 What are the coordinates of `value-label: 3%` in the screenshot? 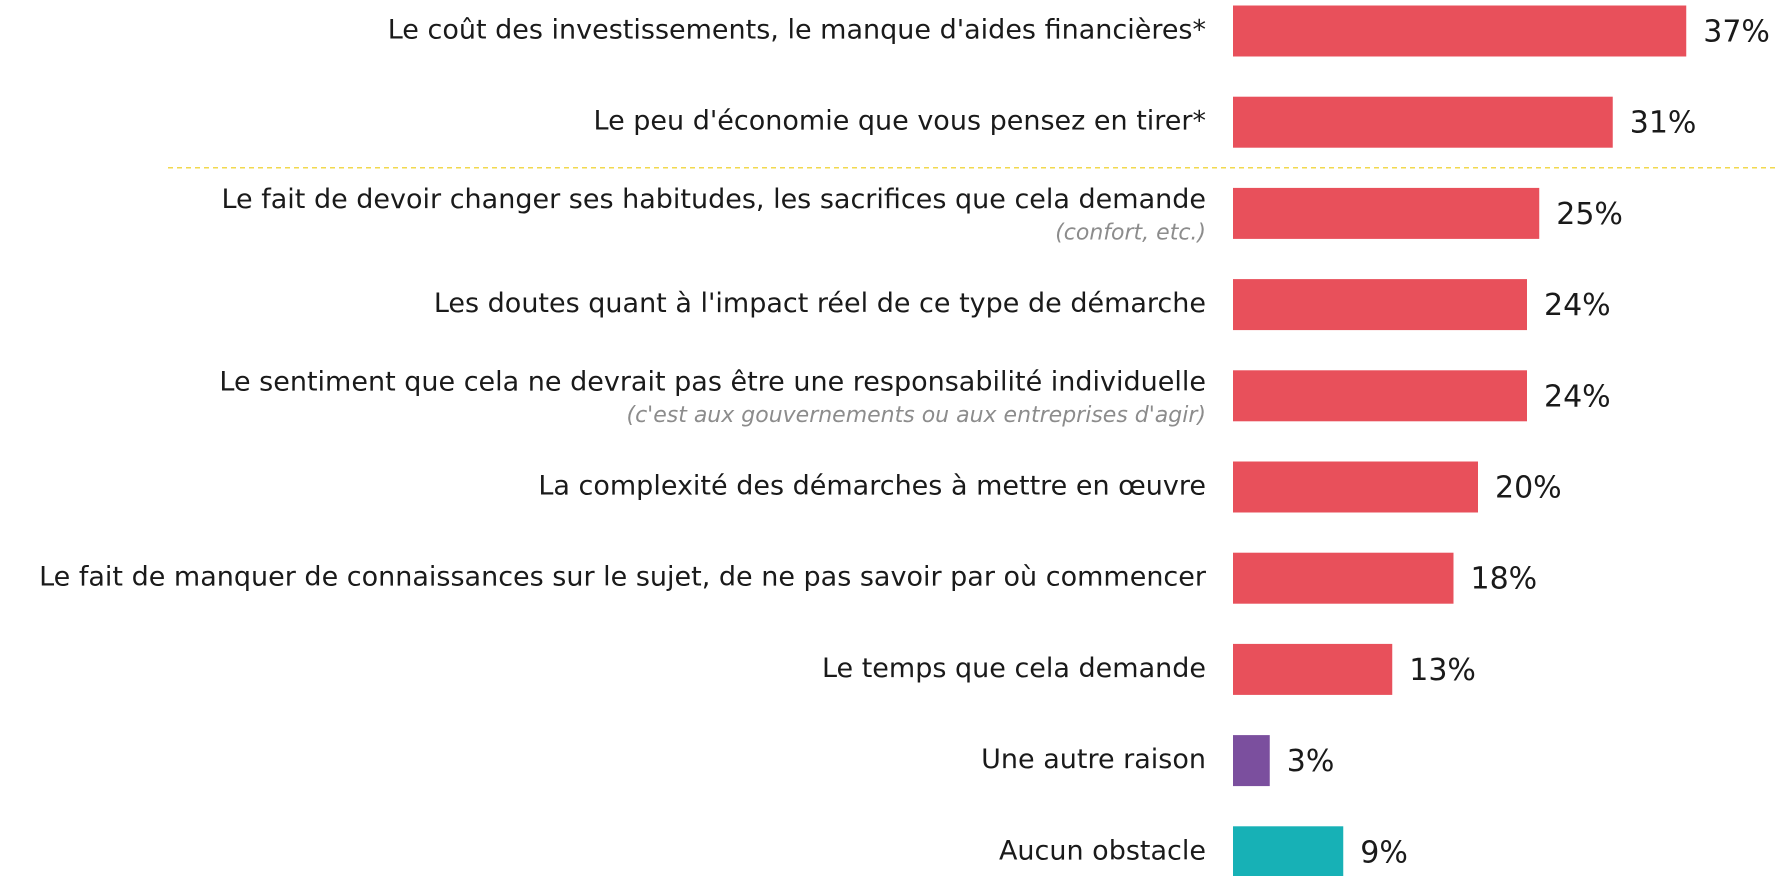 It's located at (1311, 761).